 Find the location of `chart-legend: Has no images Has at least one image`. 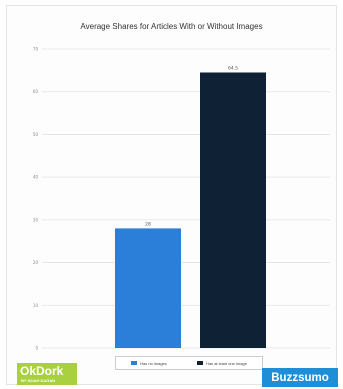

chart-legend: Has no images Has at least one image is located at coordinates (189, 363).